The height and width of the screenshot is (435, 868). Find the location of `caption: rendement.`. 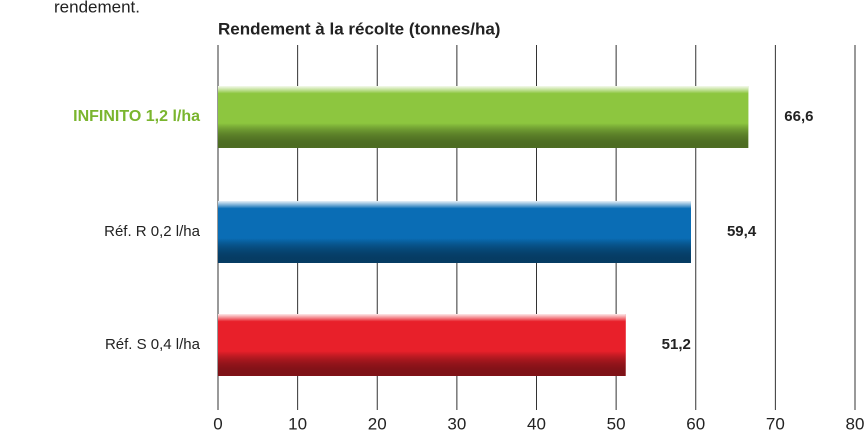

caption: rendement. is located at coordinates (97, 8).